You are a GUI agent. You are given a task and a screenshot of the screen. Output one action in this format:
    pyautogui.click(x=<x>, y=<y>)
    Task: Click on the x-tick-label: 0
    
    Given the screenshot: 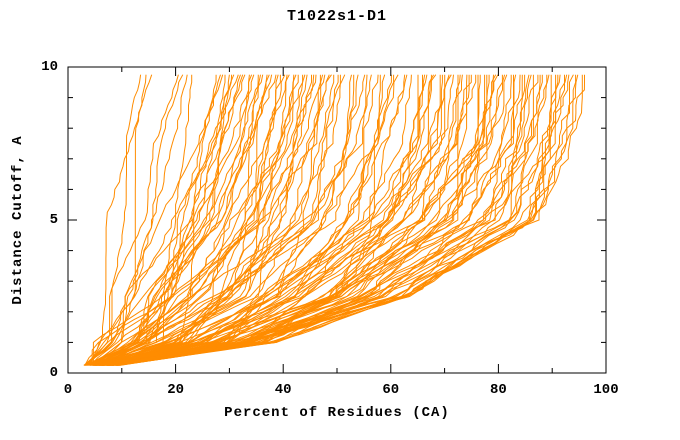 What is the action you would take?
    pyautogui.click(x=68, y=390)
    